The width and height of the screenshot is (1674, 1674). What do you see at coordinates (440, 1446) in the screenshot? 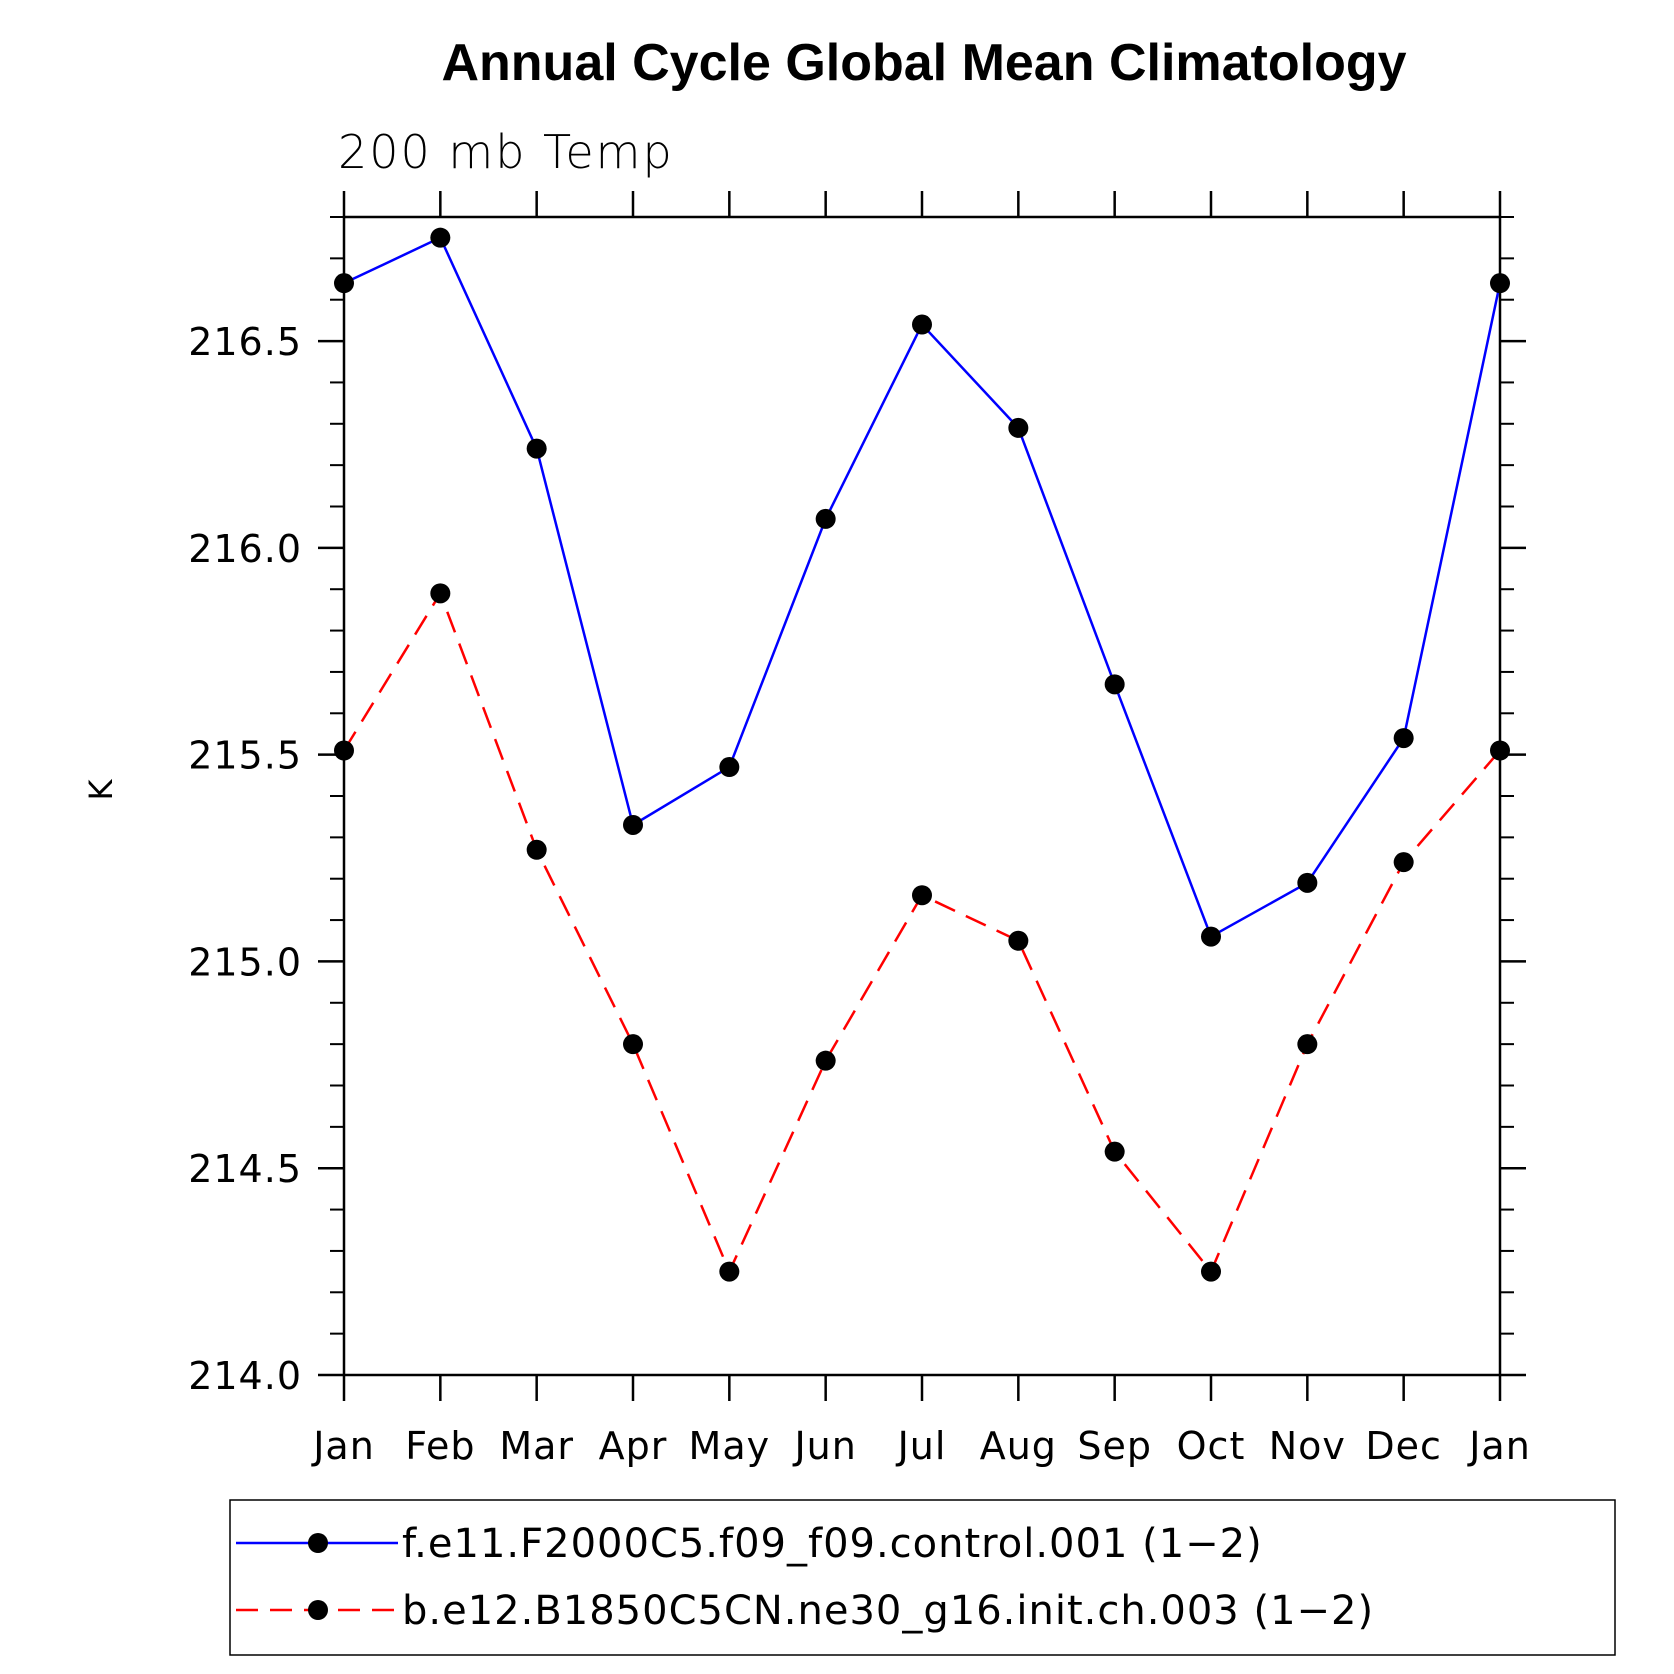
I see `x-tick-label: Feb` at bounding box center [440, 1446].